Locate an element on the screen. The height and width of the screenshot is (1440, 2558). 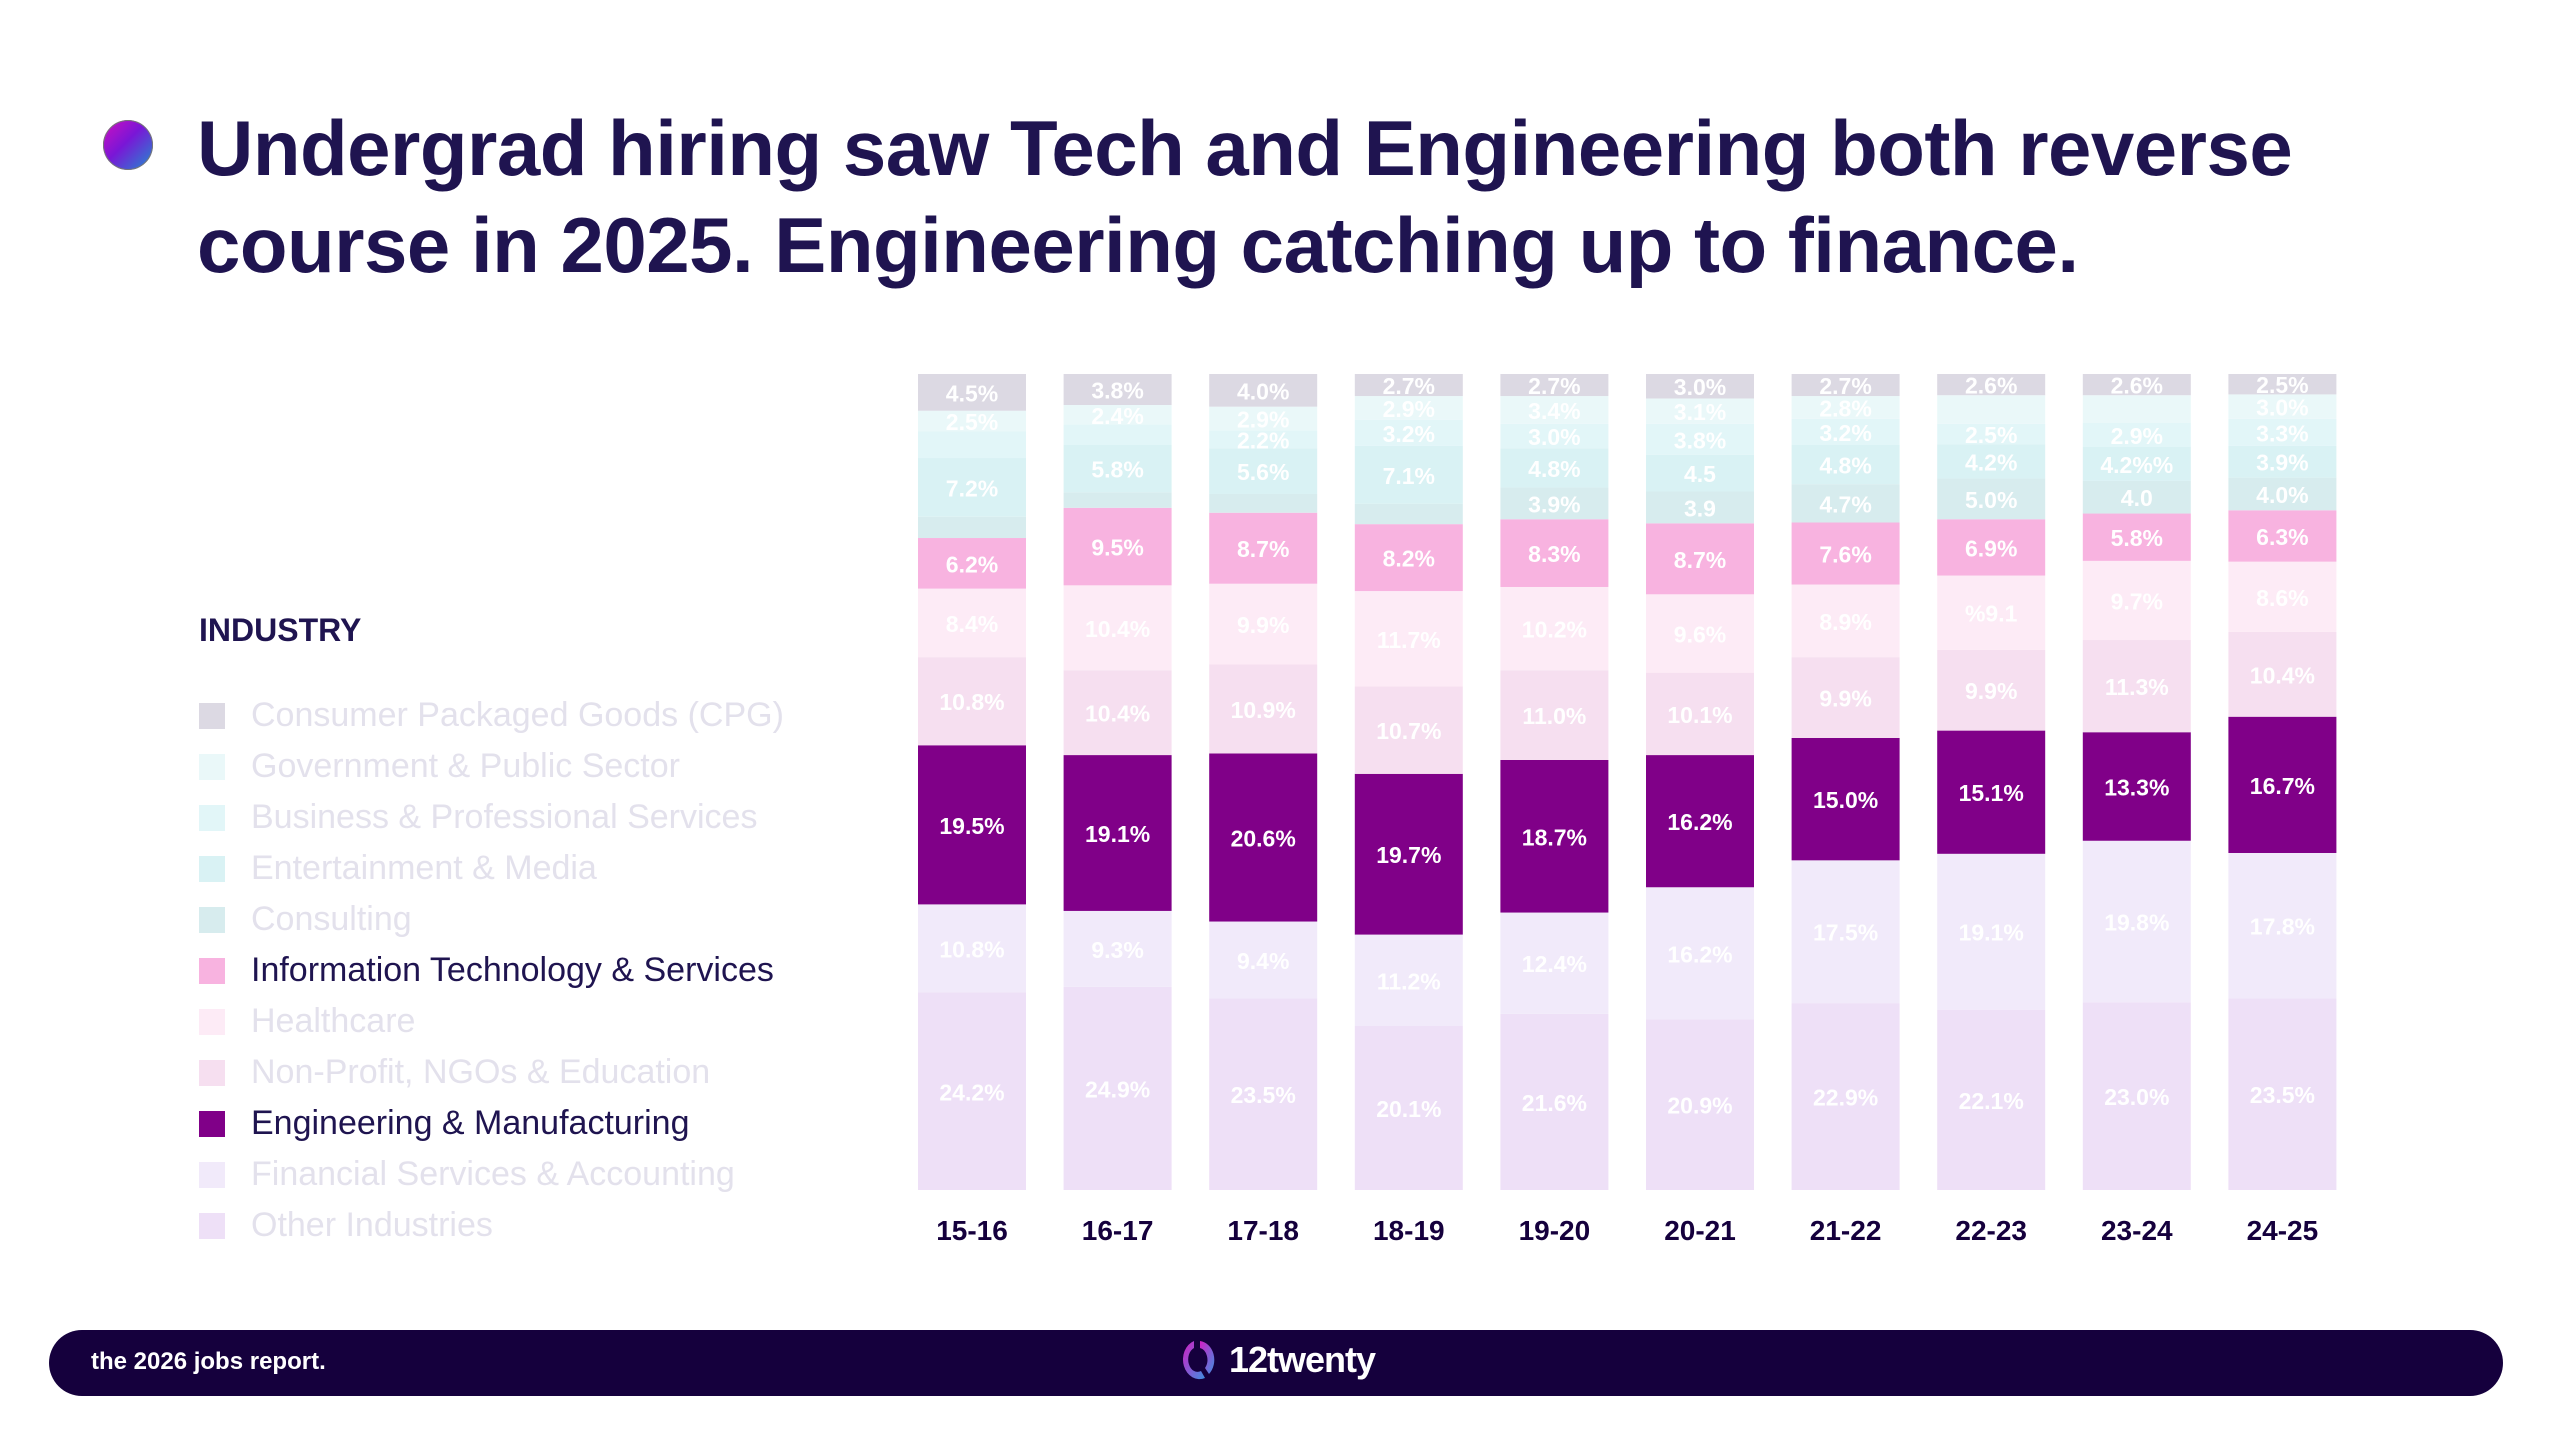
data-label: 15.1% is located at coordinates (1991, 793).